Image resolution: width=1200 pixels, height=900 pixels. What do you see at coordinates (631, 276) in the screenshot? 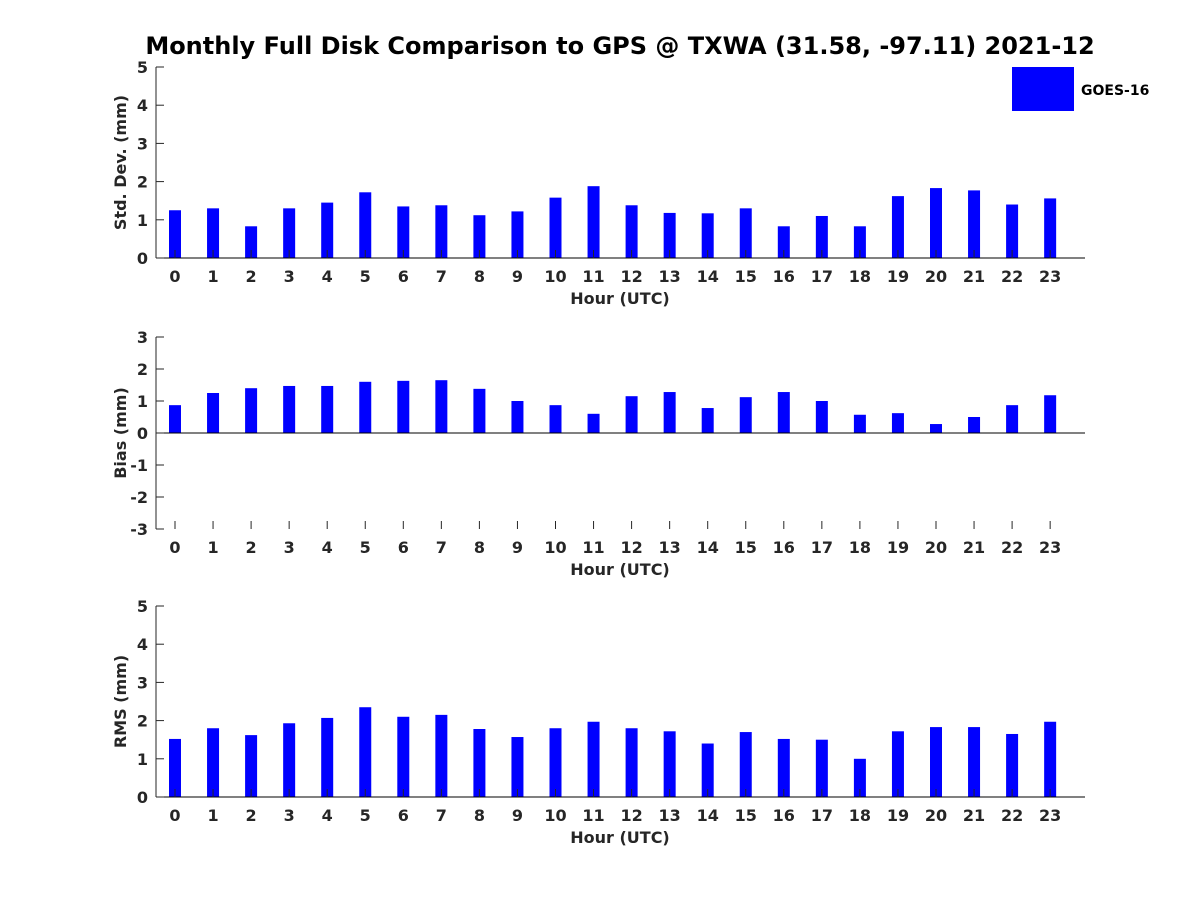
I see `stddev-x-tick-label: 12` at bounding box center [631, 276].